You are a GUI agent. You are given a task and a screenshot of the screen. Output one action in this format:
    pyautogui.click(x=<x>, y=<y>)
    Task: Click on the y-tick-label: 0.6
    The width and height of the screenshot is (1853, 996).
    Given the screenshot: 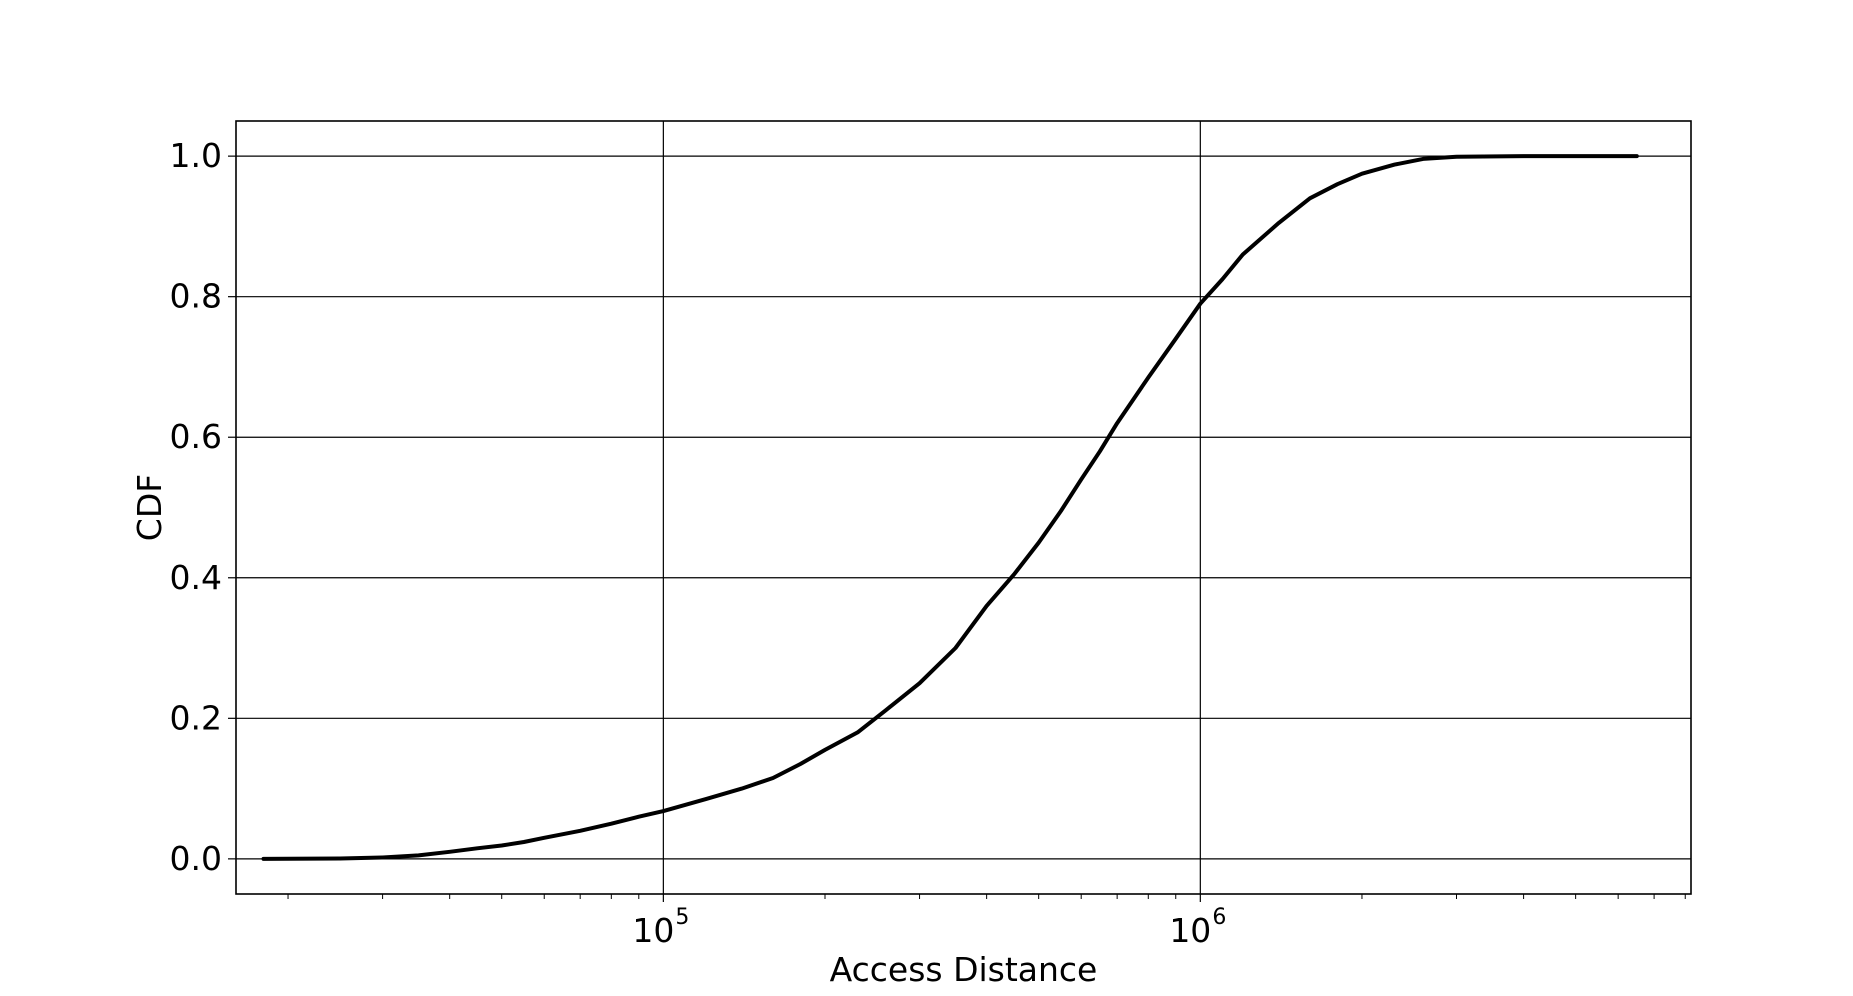 What is the action you would take?
    pyautogui.click(x=196, y=436)
    